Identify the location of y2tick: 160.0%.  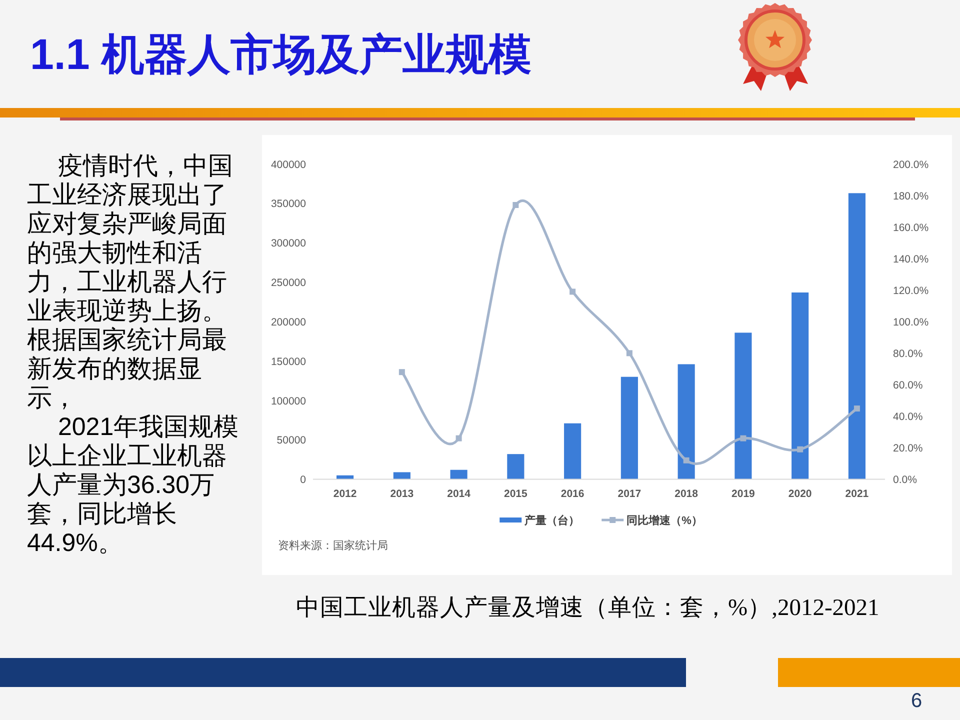
(911, 228).